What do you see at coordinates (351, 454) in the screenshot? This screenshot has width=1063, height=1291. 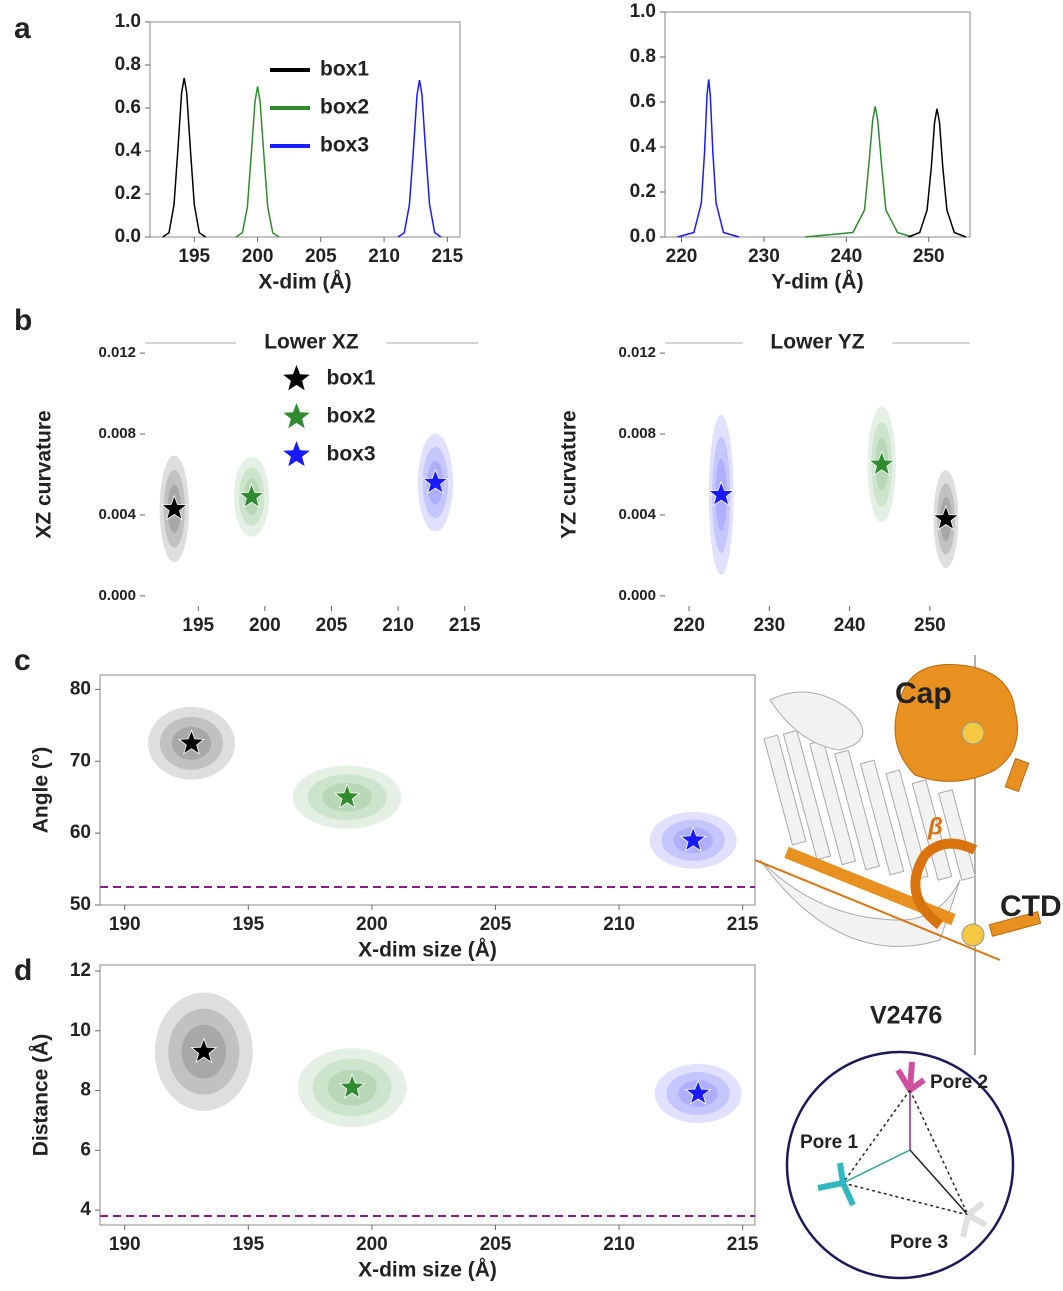 I see `legend-label: box3` at bounding box center [351, 454].